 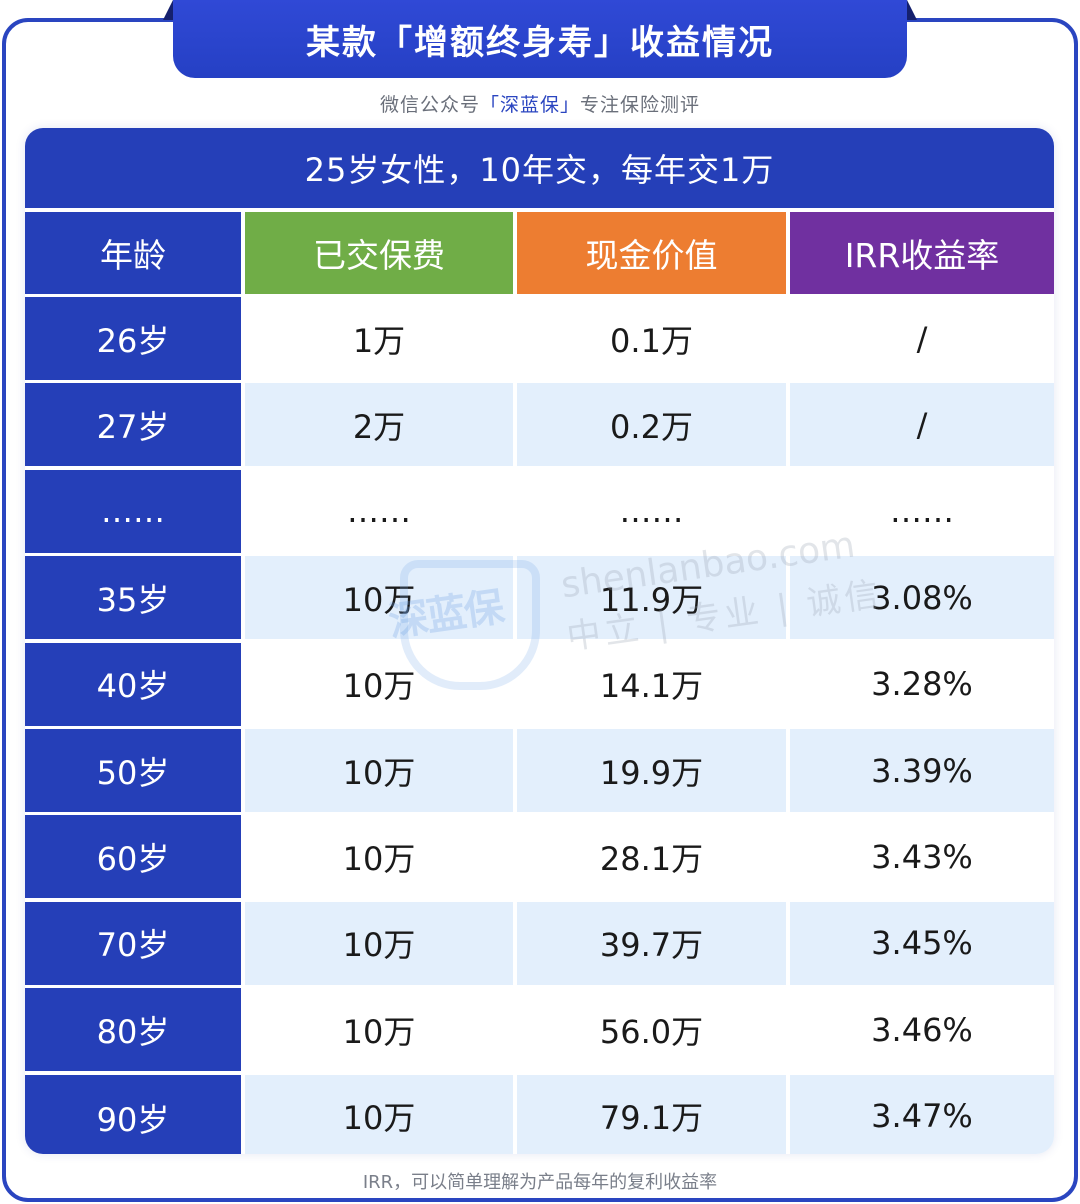 I want to click on cell-cash-value: 11.9万, so click(x=651, y=598).